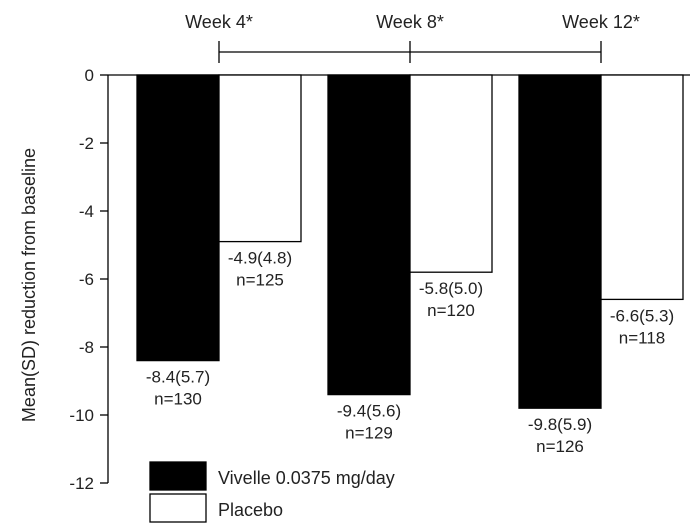 Image resolution: width=696 pixels, height=524 pixels. Describe the element at coordinates (642, 337) in the screenshot. I see `bar-n-label: n=118` at that location.